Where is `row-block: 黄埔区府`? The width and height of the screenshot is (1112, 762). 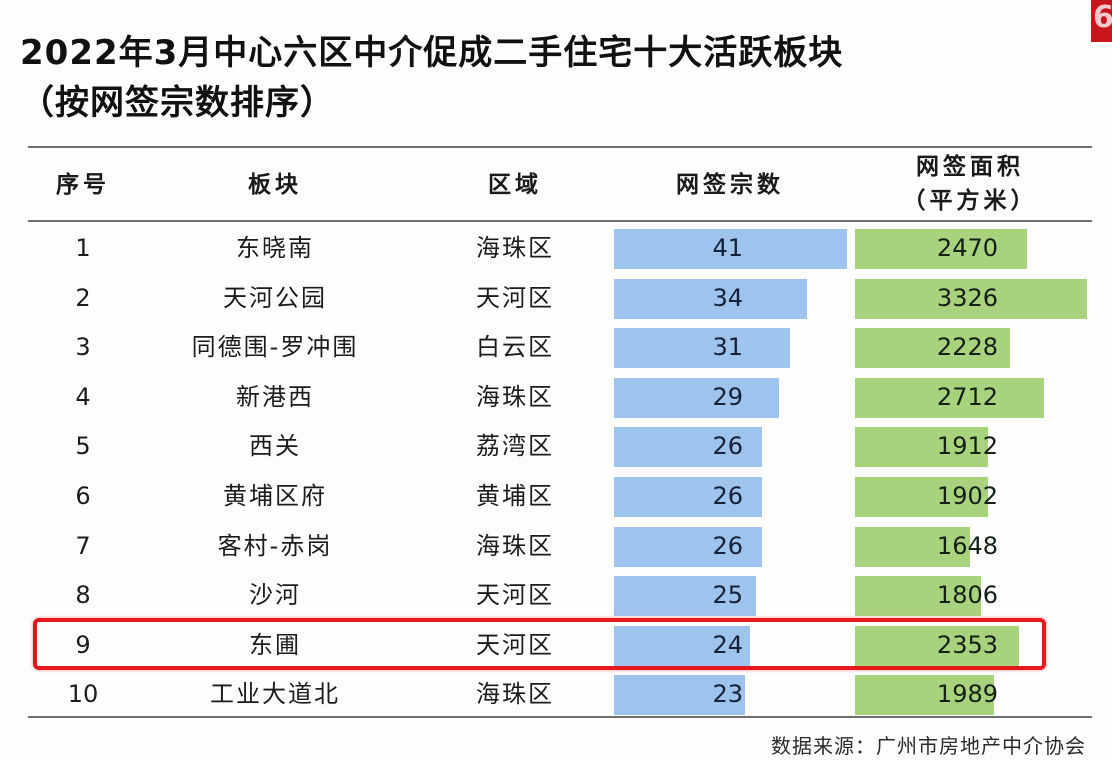 row-block: 黄埔区府 is located at coordinates (275, 496).